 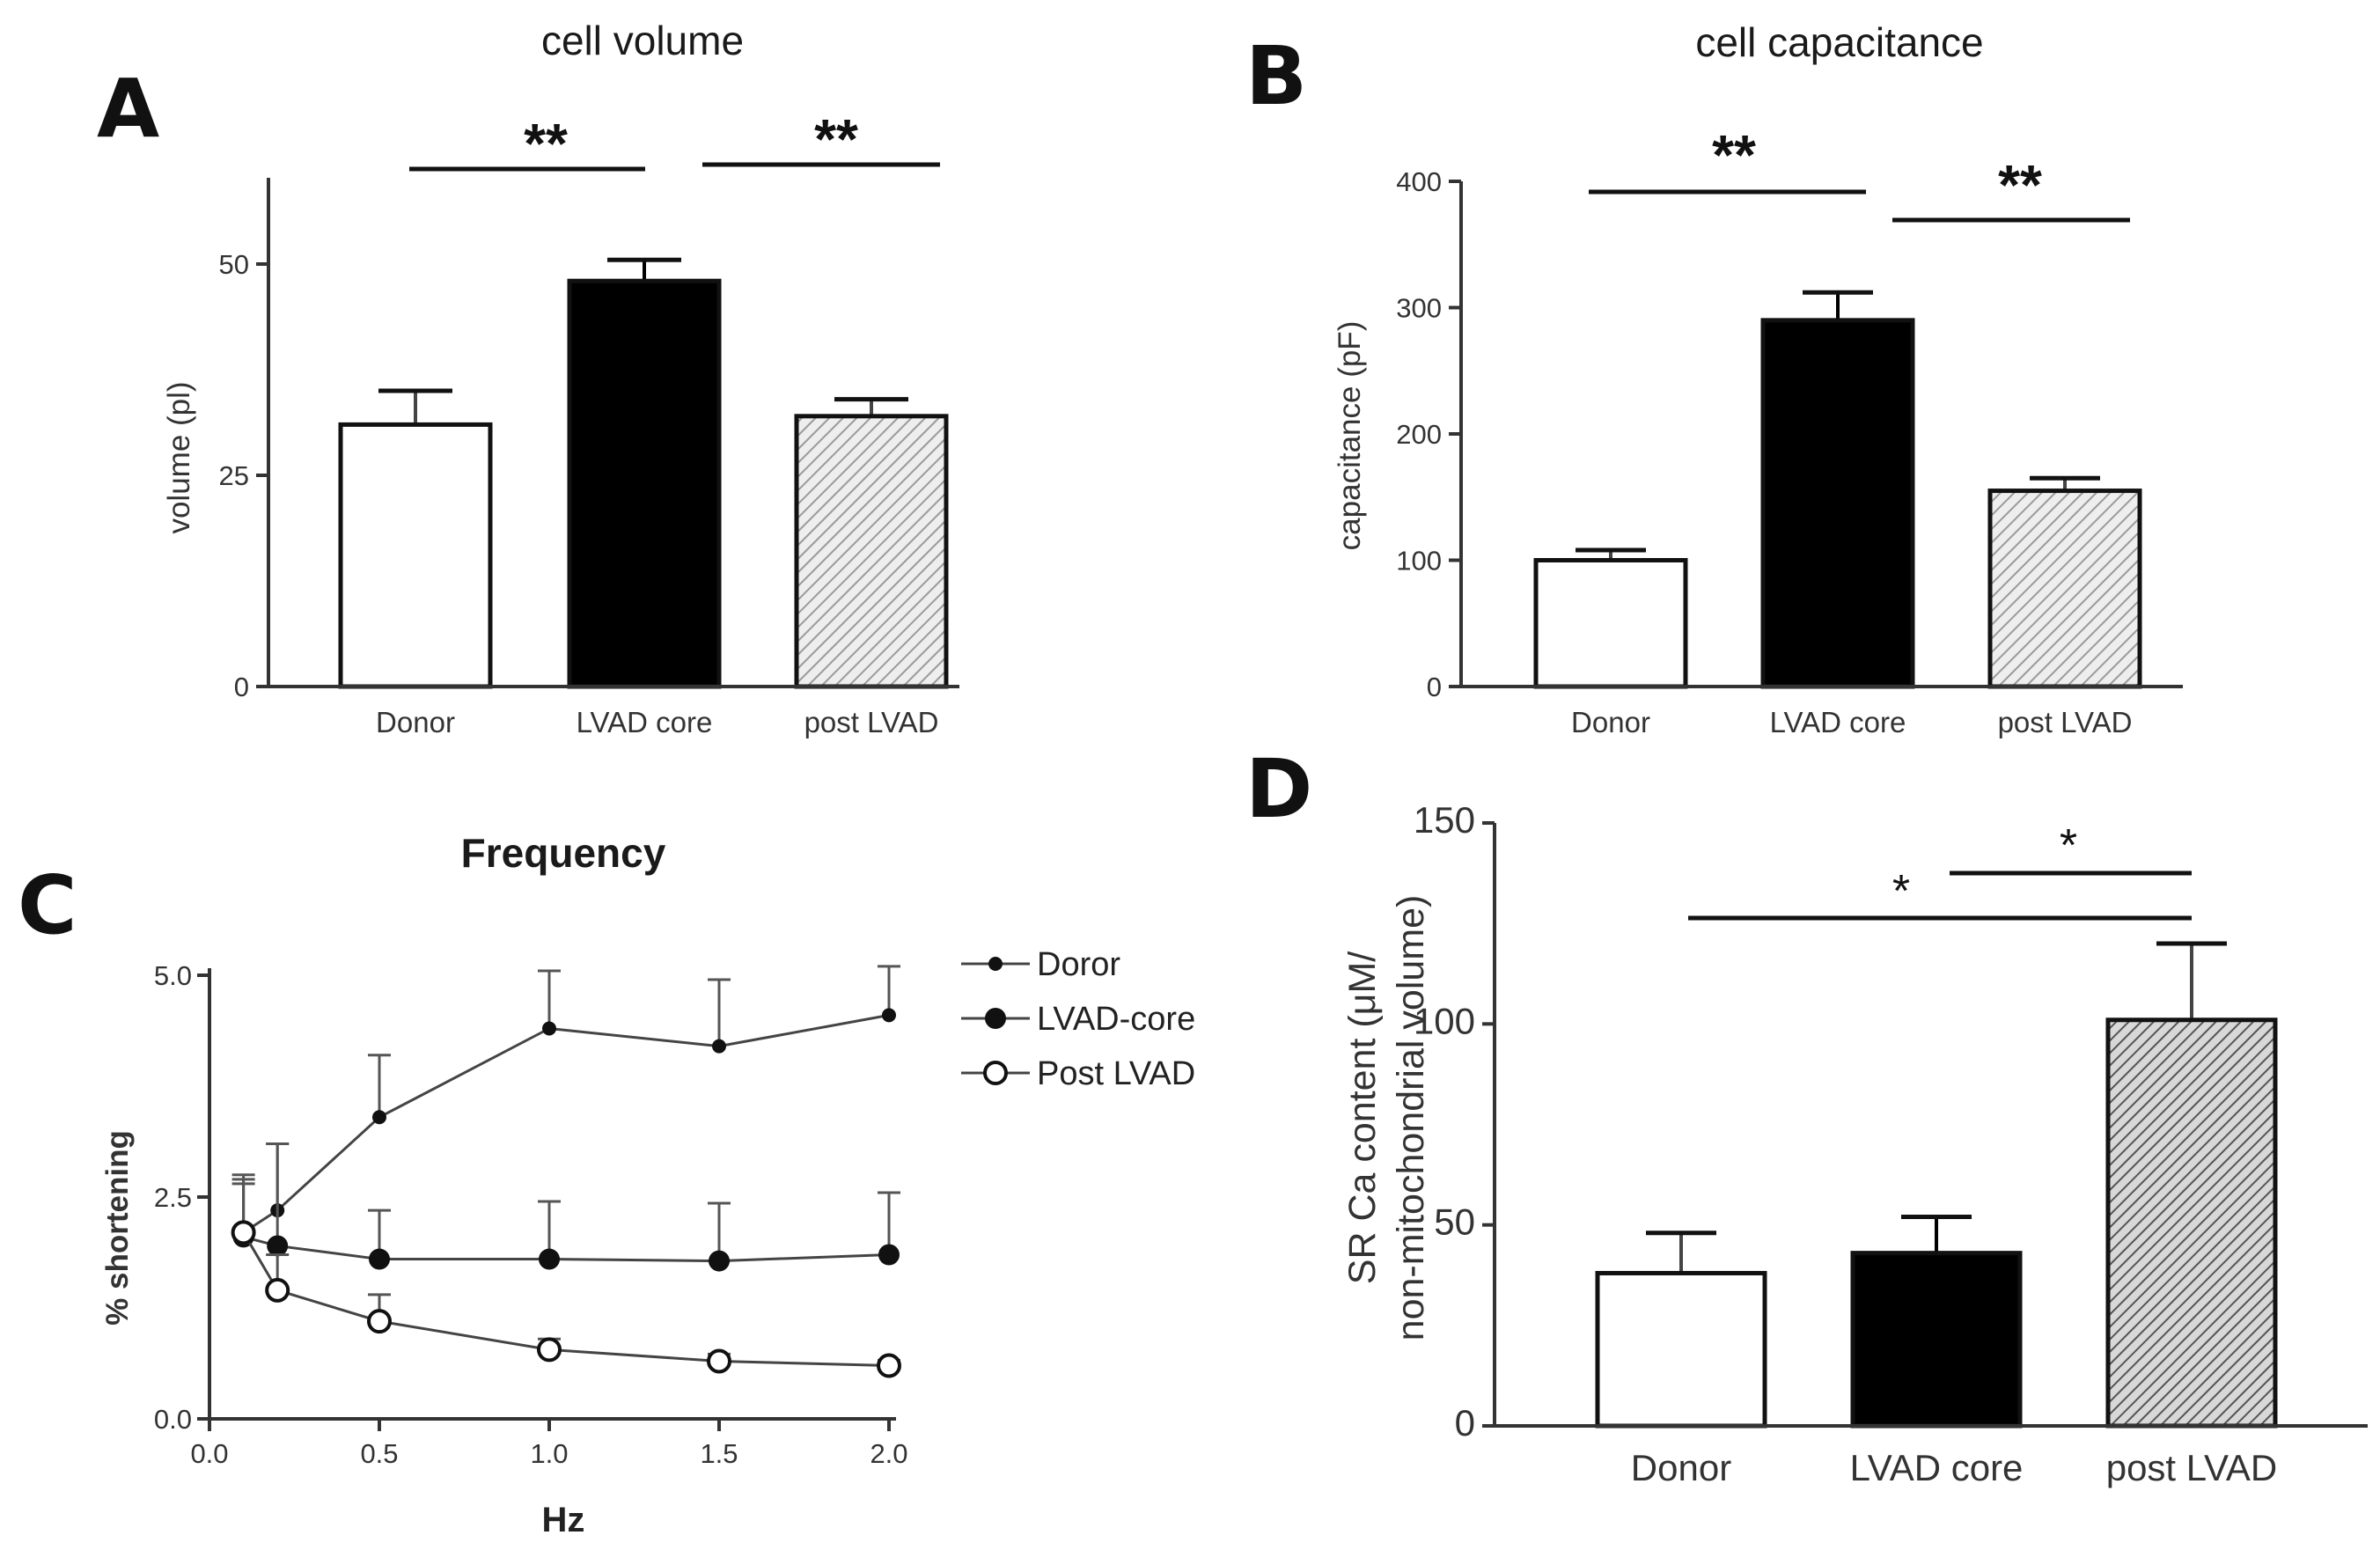 What do you see at coordinates (719, 1454) in the screenshot?
I see `panel-c-x-tick-label: 1.5` at bounding box center [719, 1454].